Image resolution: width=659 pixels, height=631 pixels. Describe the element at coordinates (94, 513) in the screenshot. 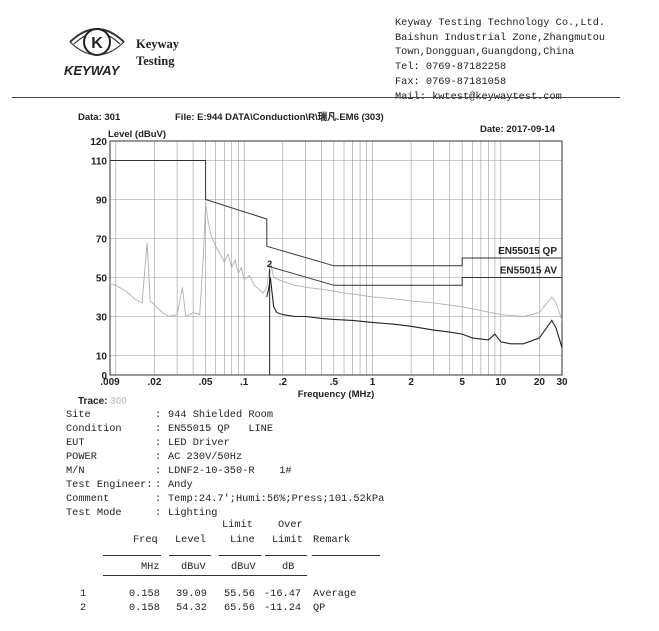

I see `info-label: Test Mode` at that location.